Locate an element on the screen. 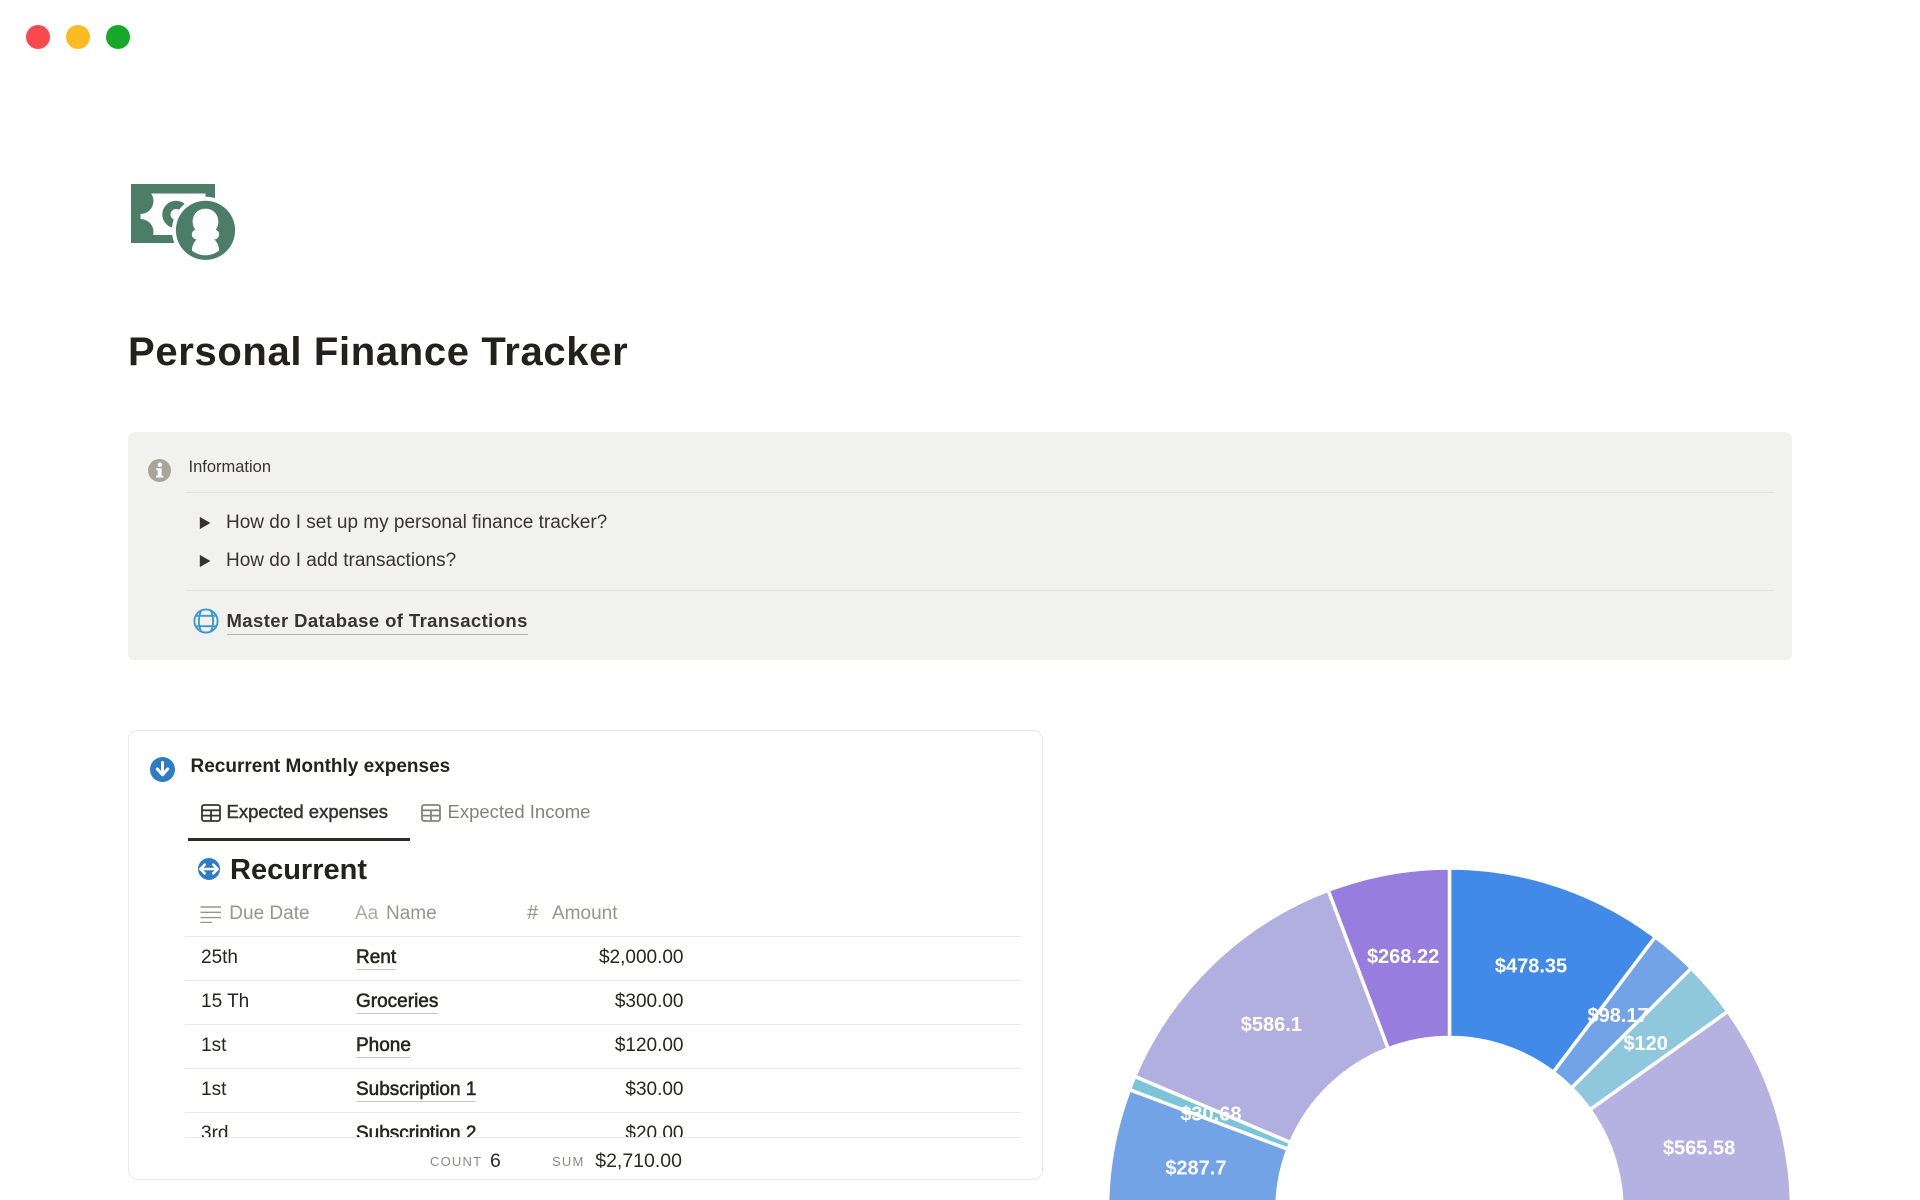  svg-text: $120 is located at coordinates (1645, 1044).